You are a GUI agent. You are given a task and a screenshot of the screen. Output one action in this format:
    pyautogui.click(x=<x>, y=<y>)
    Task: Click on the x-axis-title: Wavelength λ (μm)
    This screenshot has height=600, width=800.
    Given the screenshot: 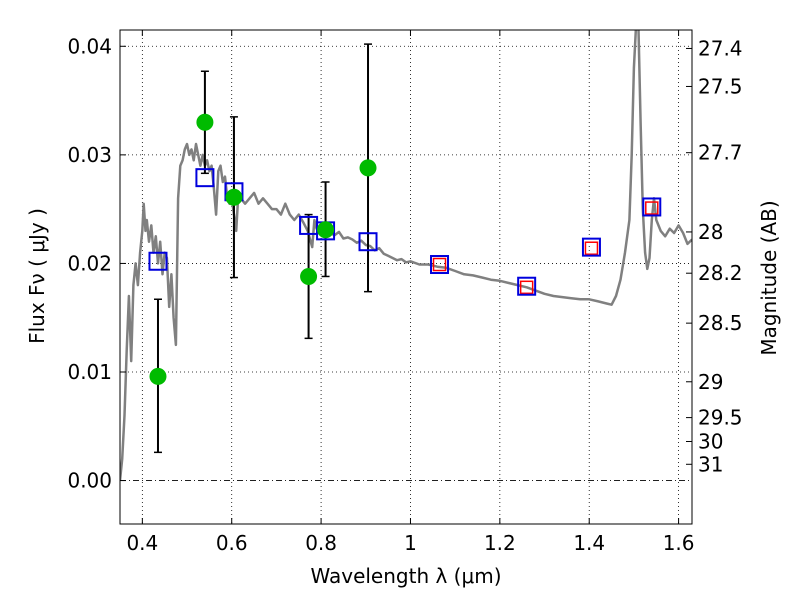 What is the action you would take?
    pyautogui.click(x=405, y=576)
    